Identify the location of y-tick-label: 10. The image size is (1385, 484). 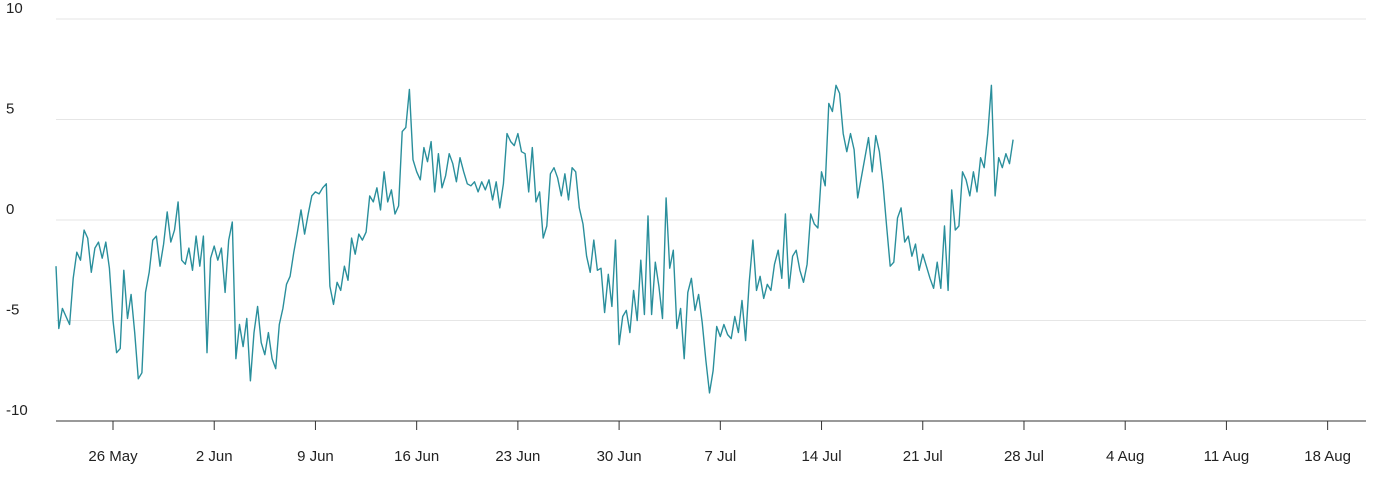
(14, 8).